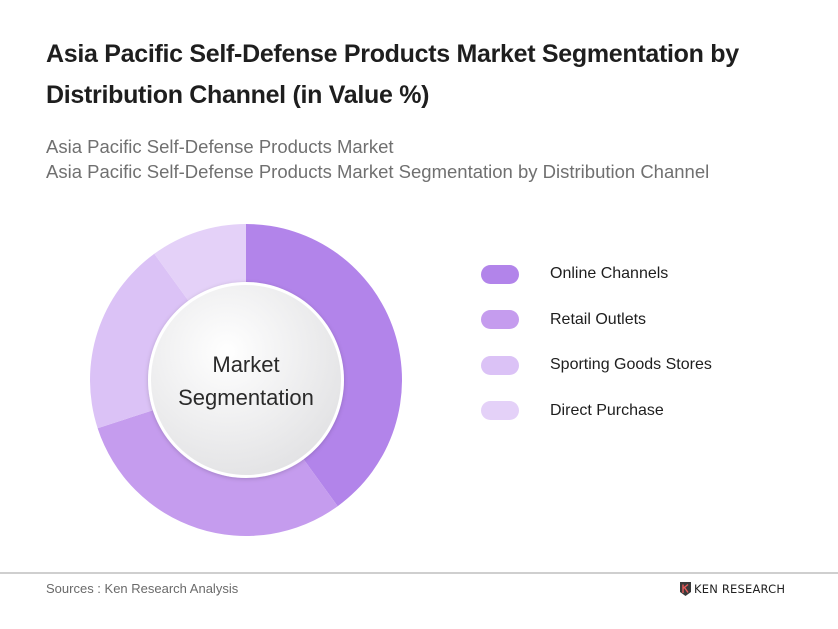  I want to click on legend-item-direct-purchase: Direct Purchase, so click(596, 411).